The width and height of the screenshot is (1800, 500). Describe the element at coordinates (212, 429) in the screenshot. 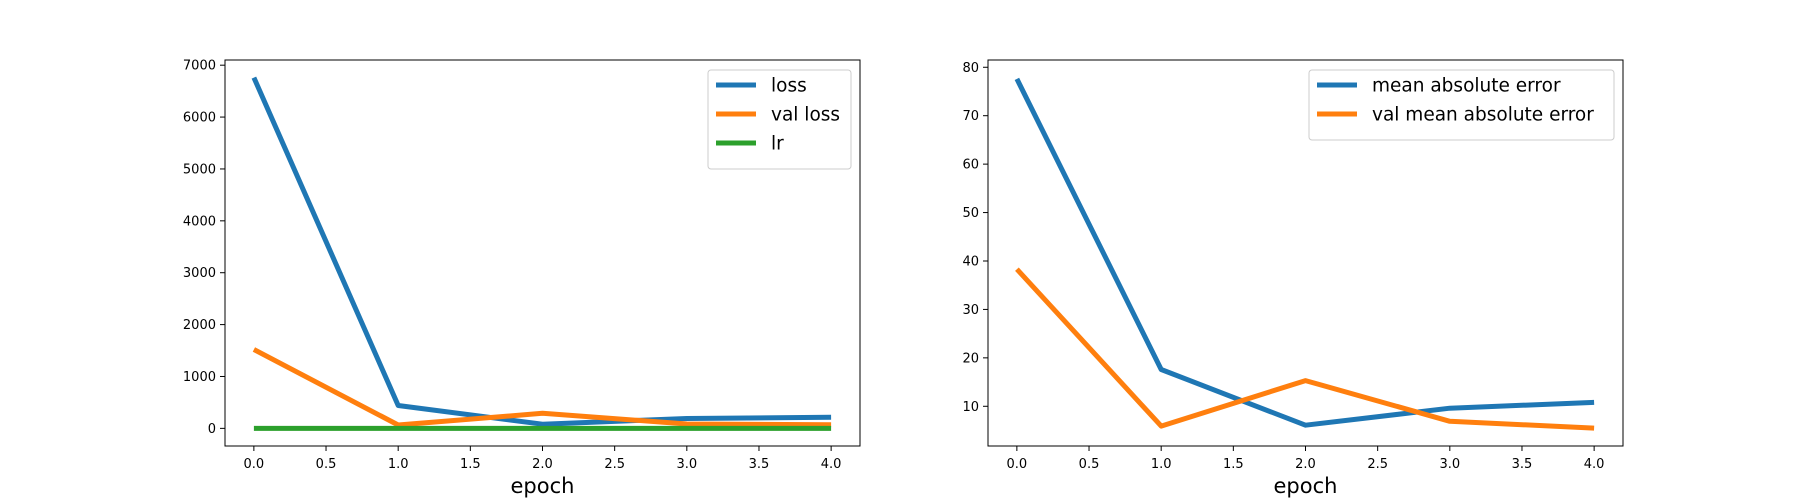

I see `y-tick-label: 0` at that location.